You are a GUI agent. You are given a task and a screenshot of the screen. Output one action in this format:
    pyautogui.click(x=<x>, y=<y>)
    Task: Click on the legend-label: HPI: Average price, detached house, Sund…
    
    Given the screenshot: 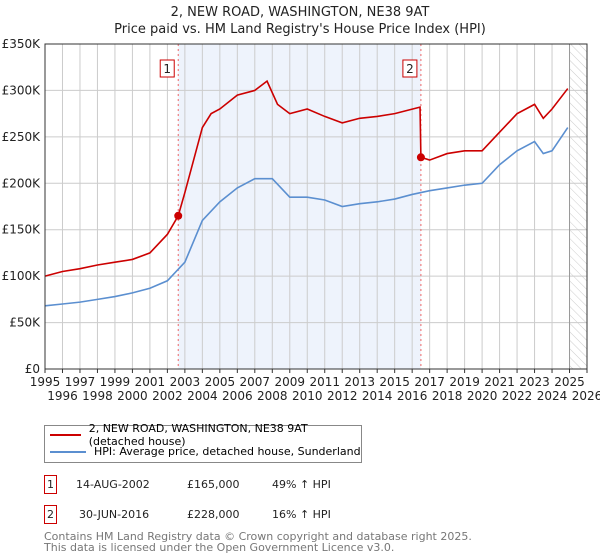 What is the action you would take?
    pyautogui.click(x=227, y=451)
    